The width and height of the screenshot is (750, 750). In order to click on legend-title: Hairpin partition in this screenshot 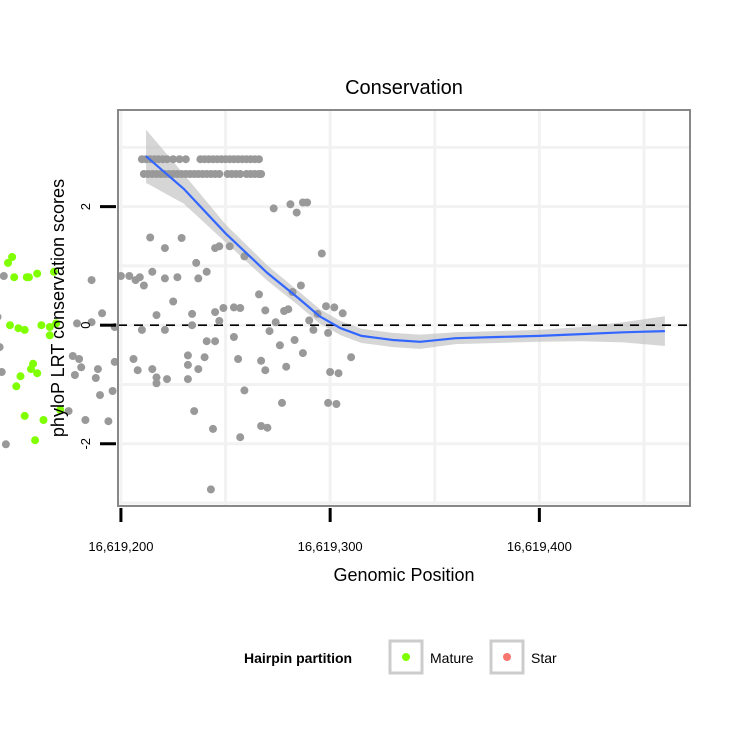, I will do `click(298, 658)`.